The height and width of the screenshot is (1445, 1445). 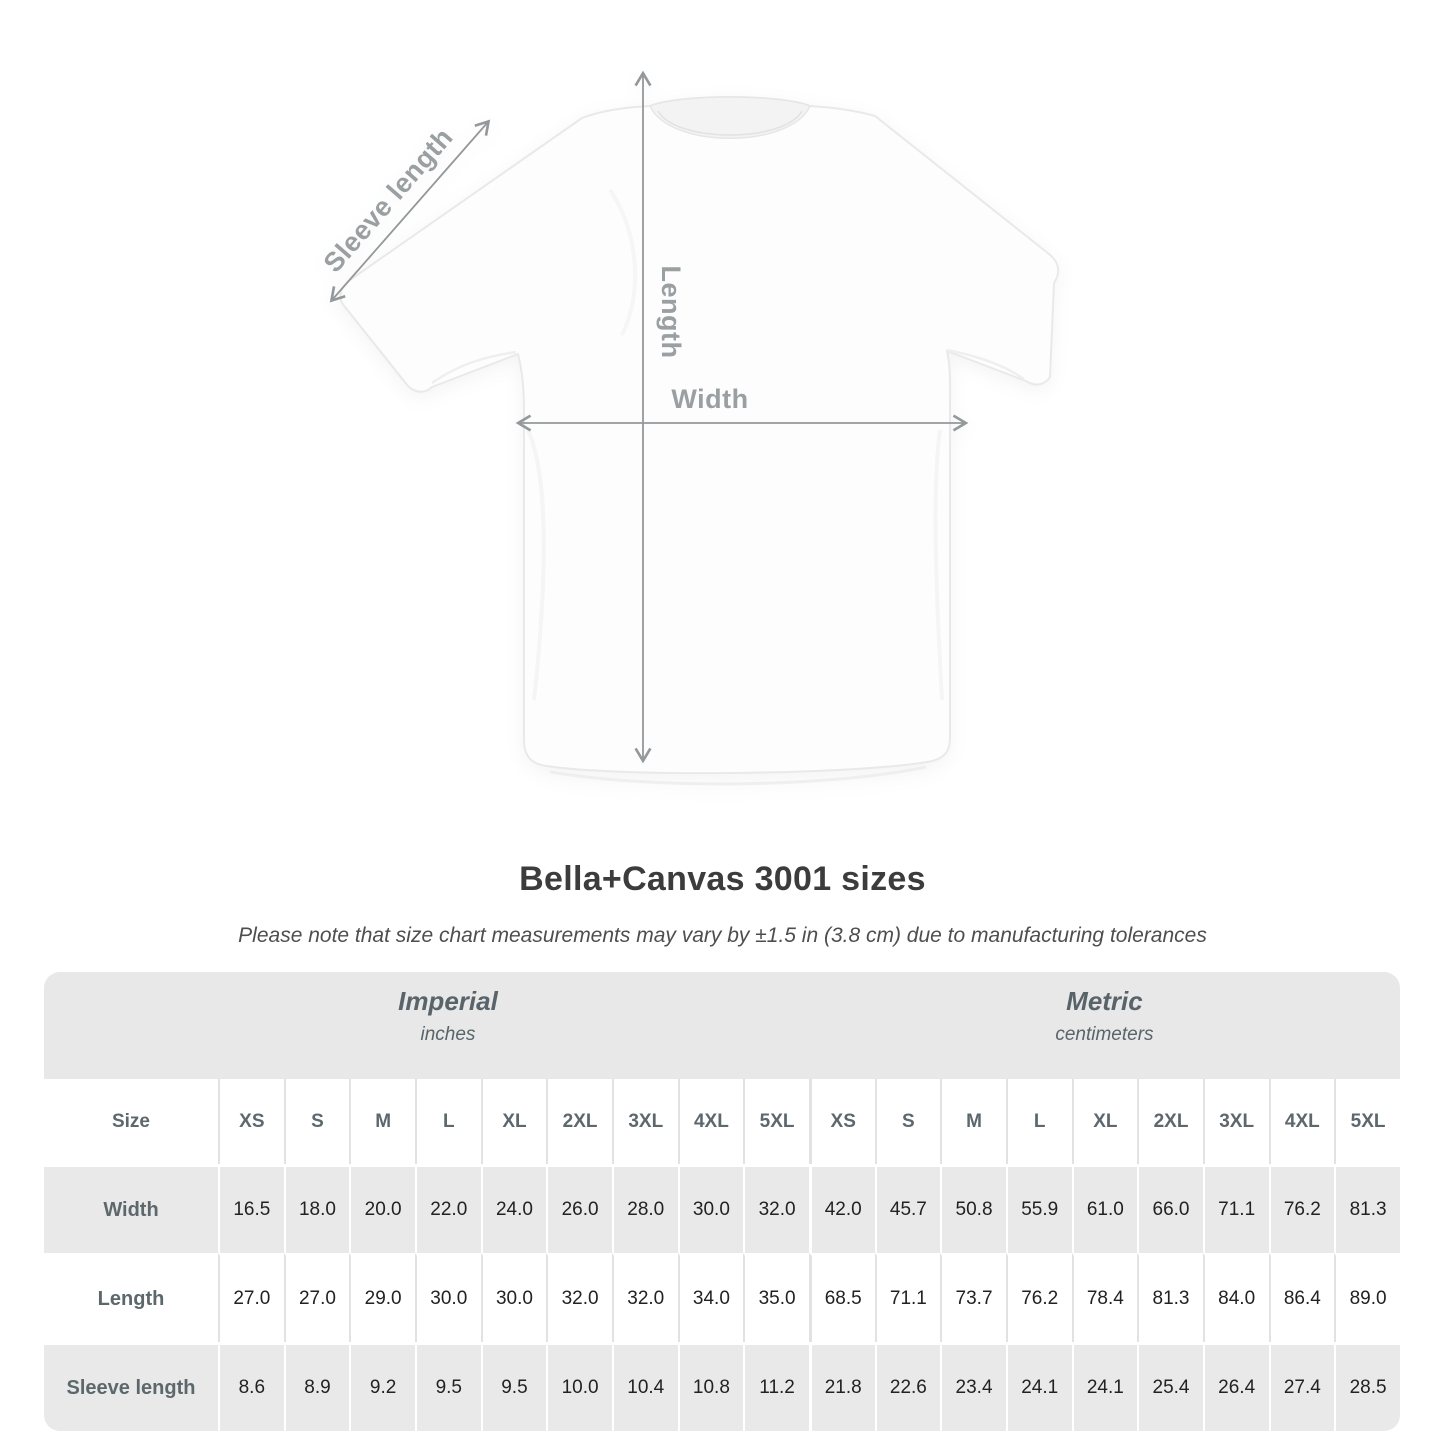 I want to click on value-cell: 73.7, so click(x=973, y=1297).